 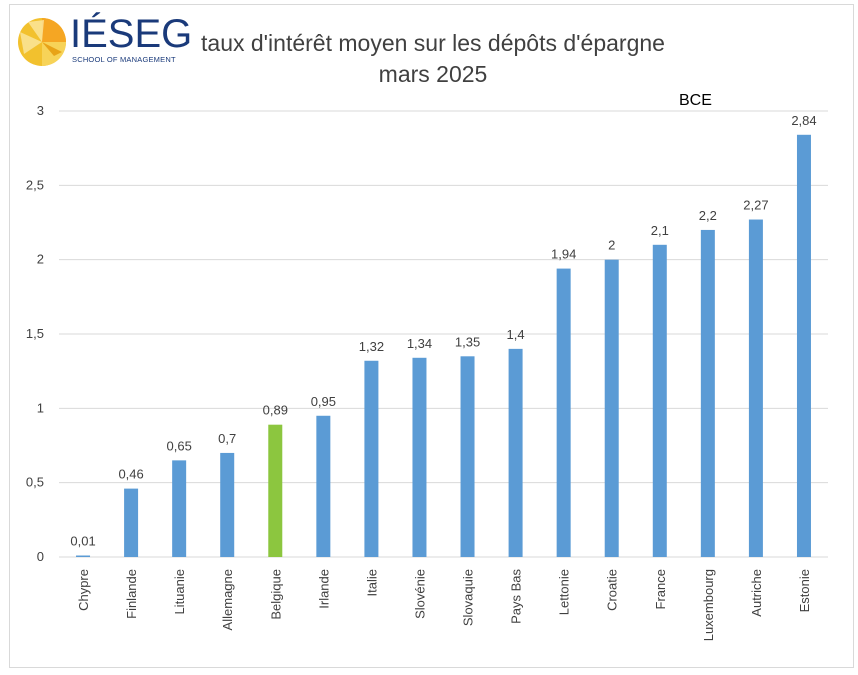 What do you see at coordinates (563, 412) in the screenshot?
I see `bar-lettonie` at bounding box center [563, 412].